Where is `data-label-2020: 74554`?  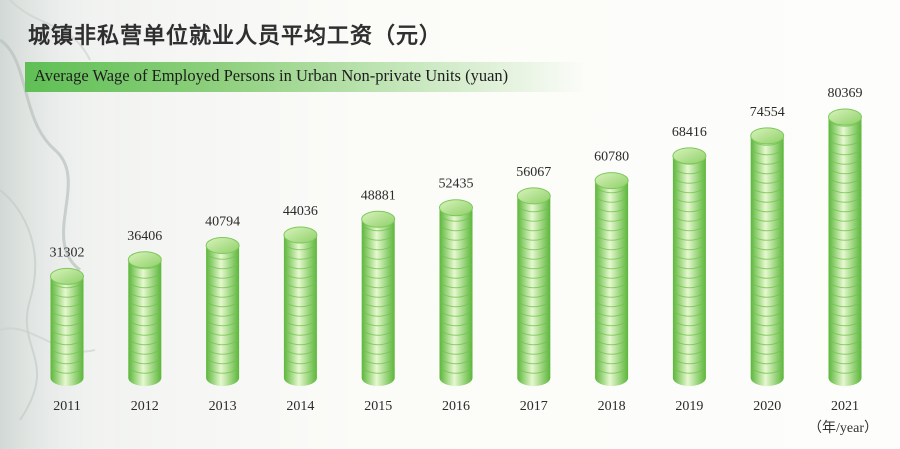 data-label-2020: 74554 is located at coordinates (767, 112).